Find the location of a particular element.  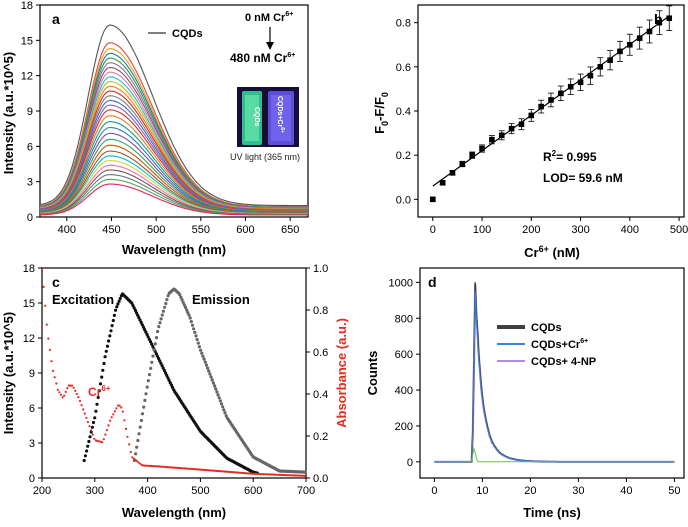

lod-label: LOD= 59.6 nM is located at coordinates (583, 178).